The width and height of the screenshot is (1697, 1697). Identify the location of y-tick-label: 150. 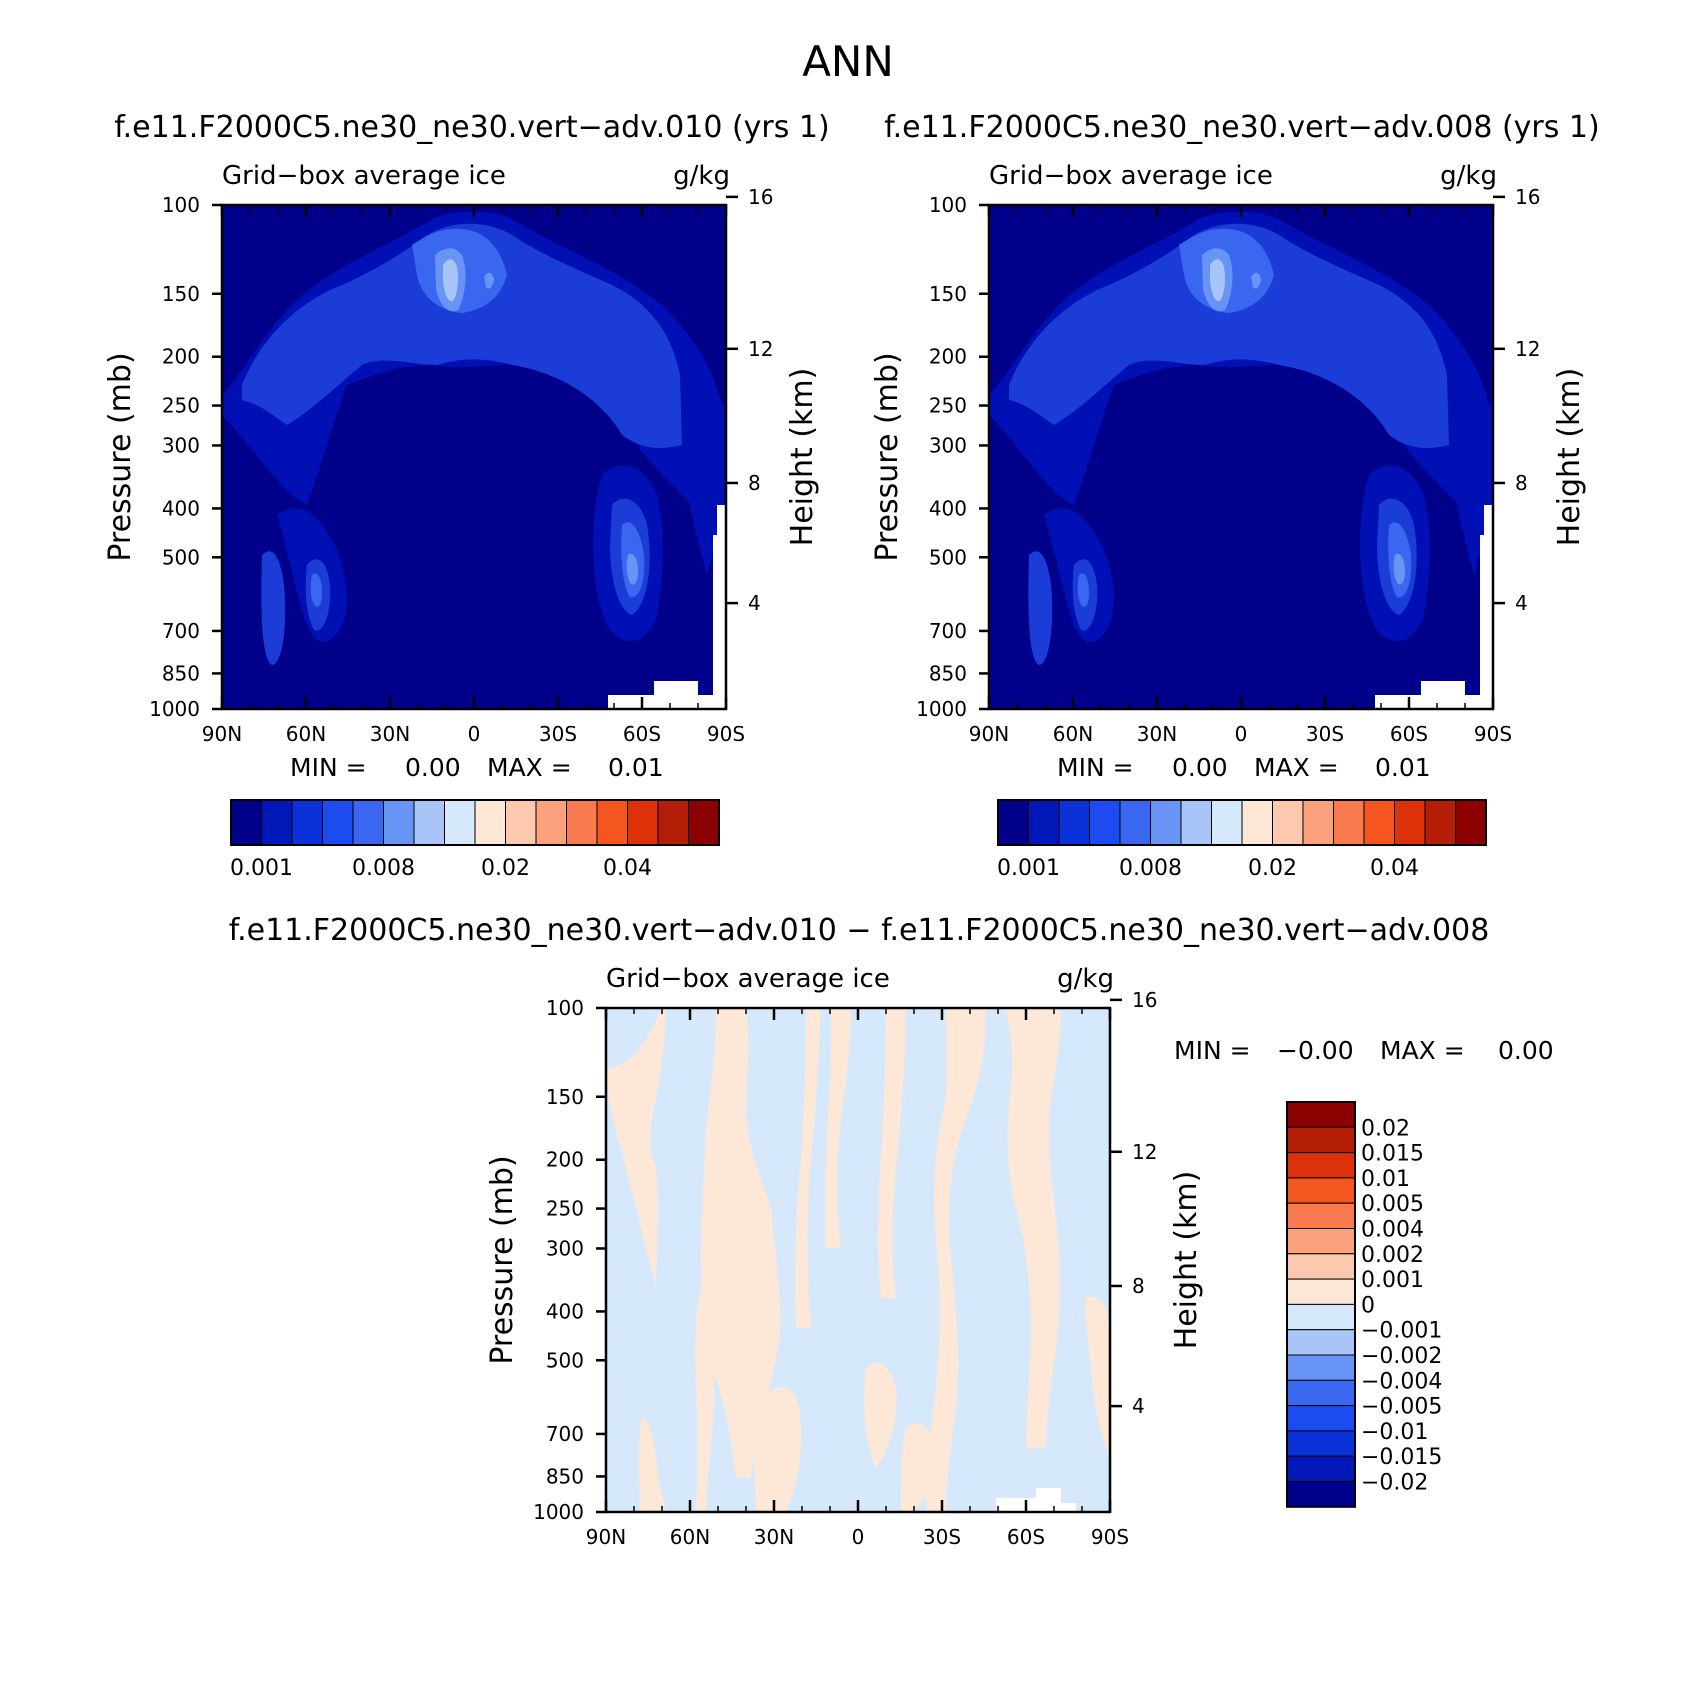
(181, 294).